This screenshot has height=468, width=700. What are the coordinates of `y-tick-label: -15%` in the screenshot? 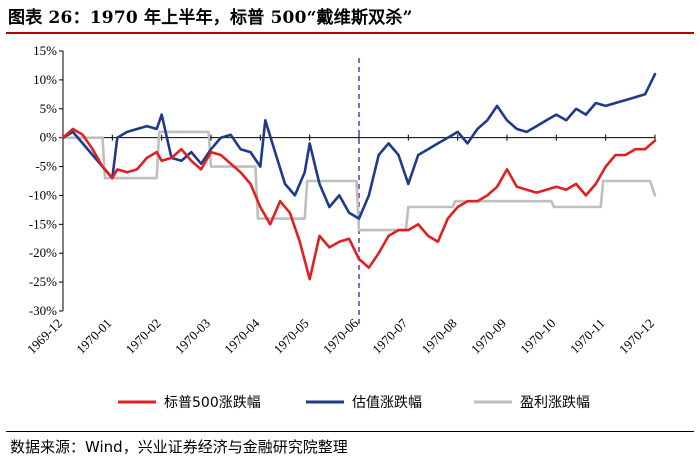 It's located at (43, 223).